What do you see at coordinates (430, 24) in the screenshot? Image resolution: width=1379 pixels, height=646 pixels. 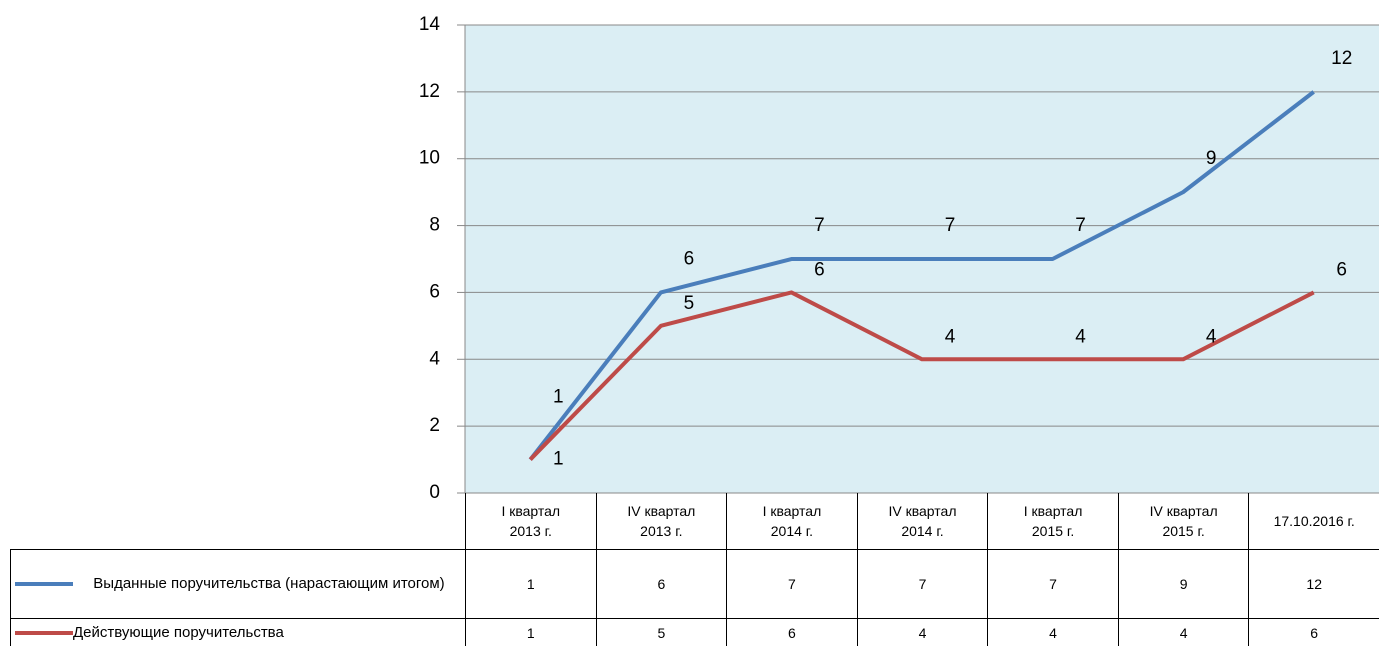 I see `y-tick-label: 14` at bounding box center [430, 24].